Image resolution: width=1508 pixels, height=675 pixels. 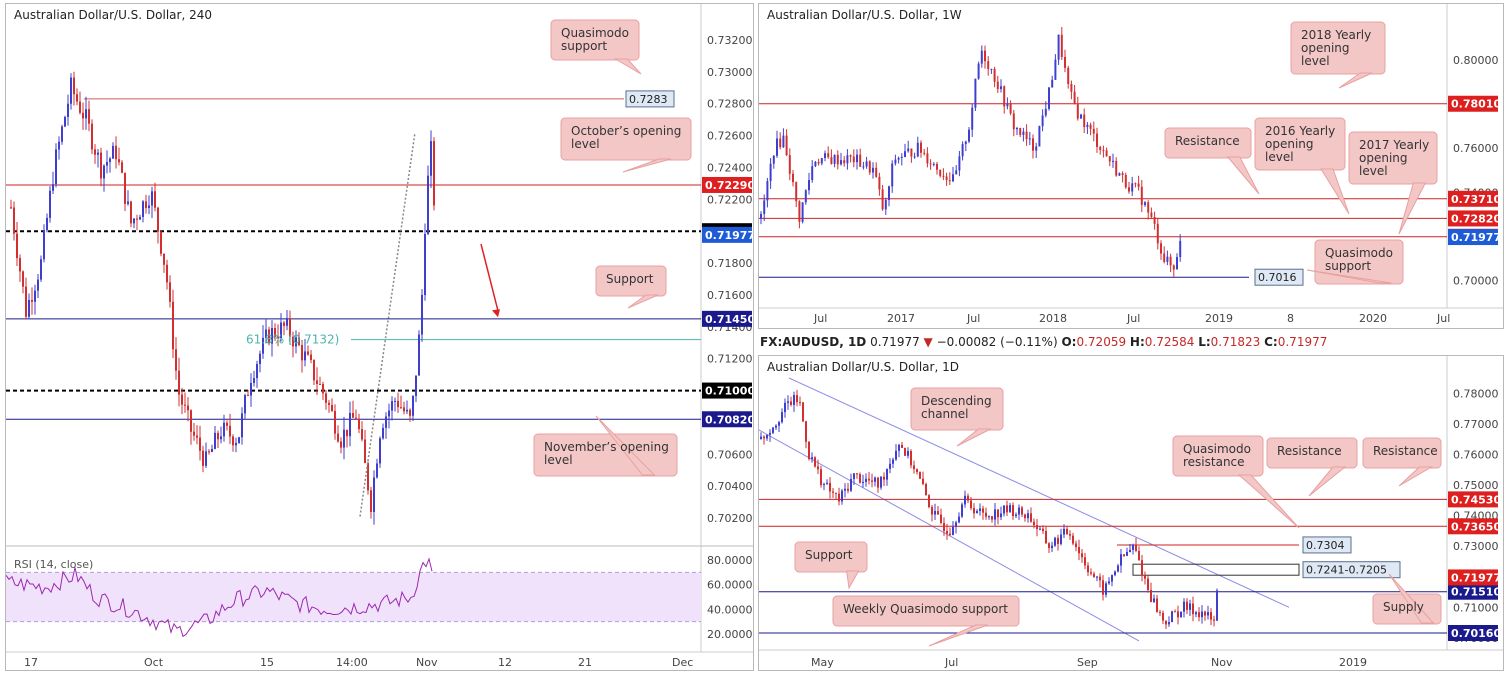 I want to click on weekly-current-price-tag, so click(x=1473, y=237).